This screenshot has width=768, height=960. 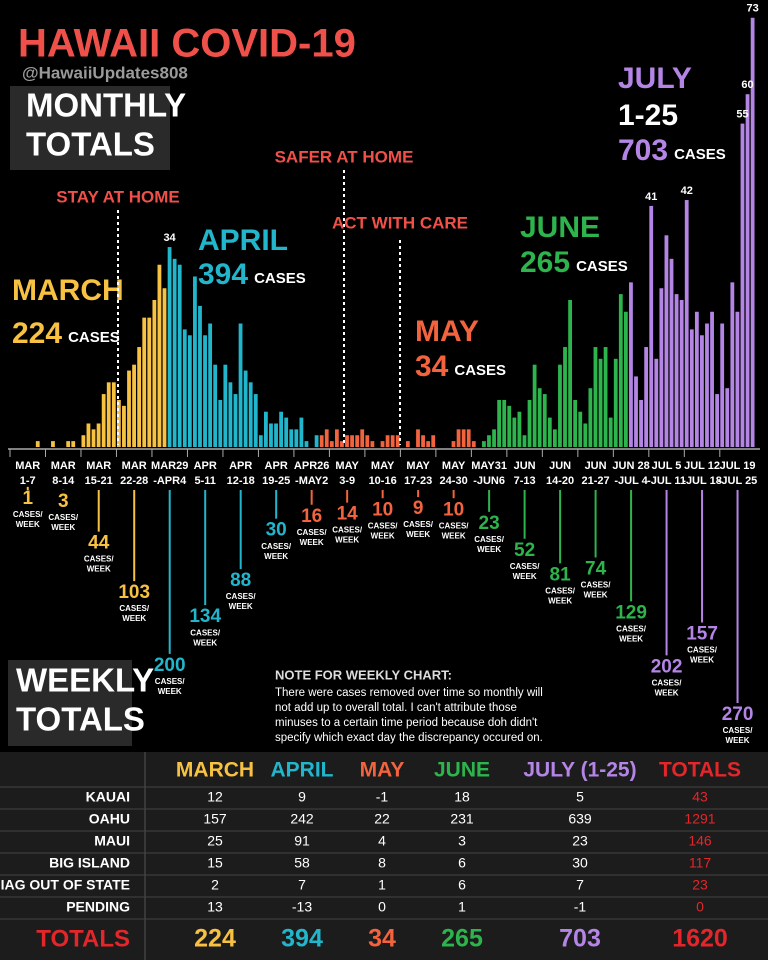 I want to click on week-label: 19-25, so click(x=276, y=481).